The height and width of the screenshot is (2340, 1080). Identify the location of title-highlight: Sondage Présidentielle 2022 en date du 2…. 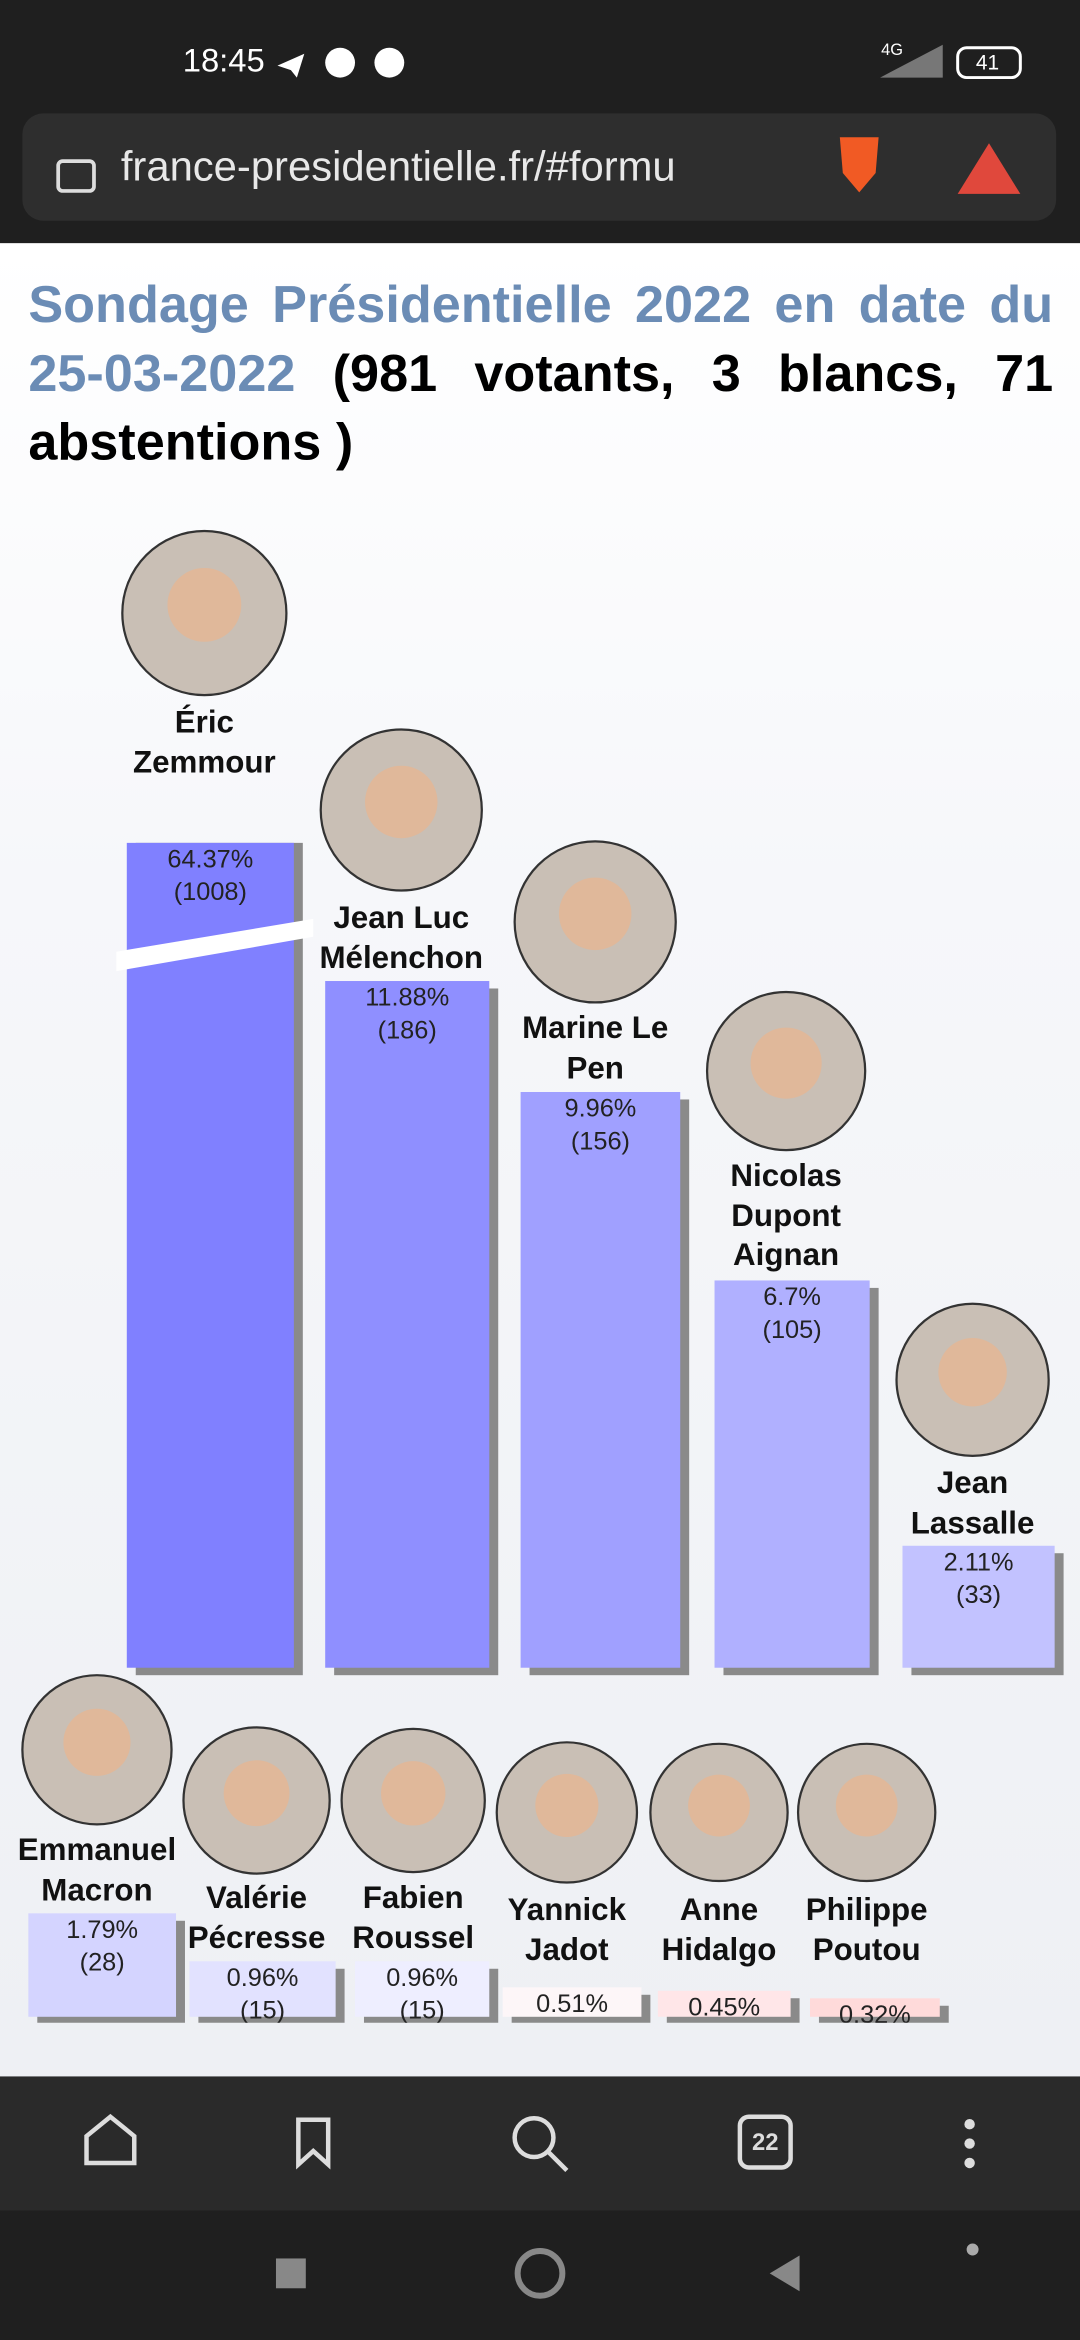
(541, 339).